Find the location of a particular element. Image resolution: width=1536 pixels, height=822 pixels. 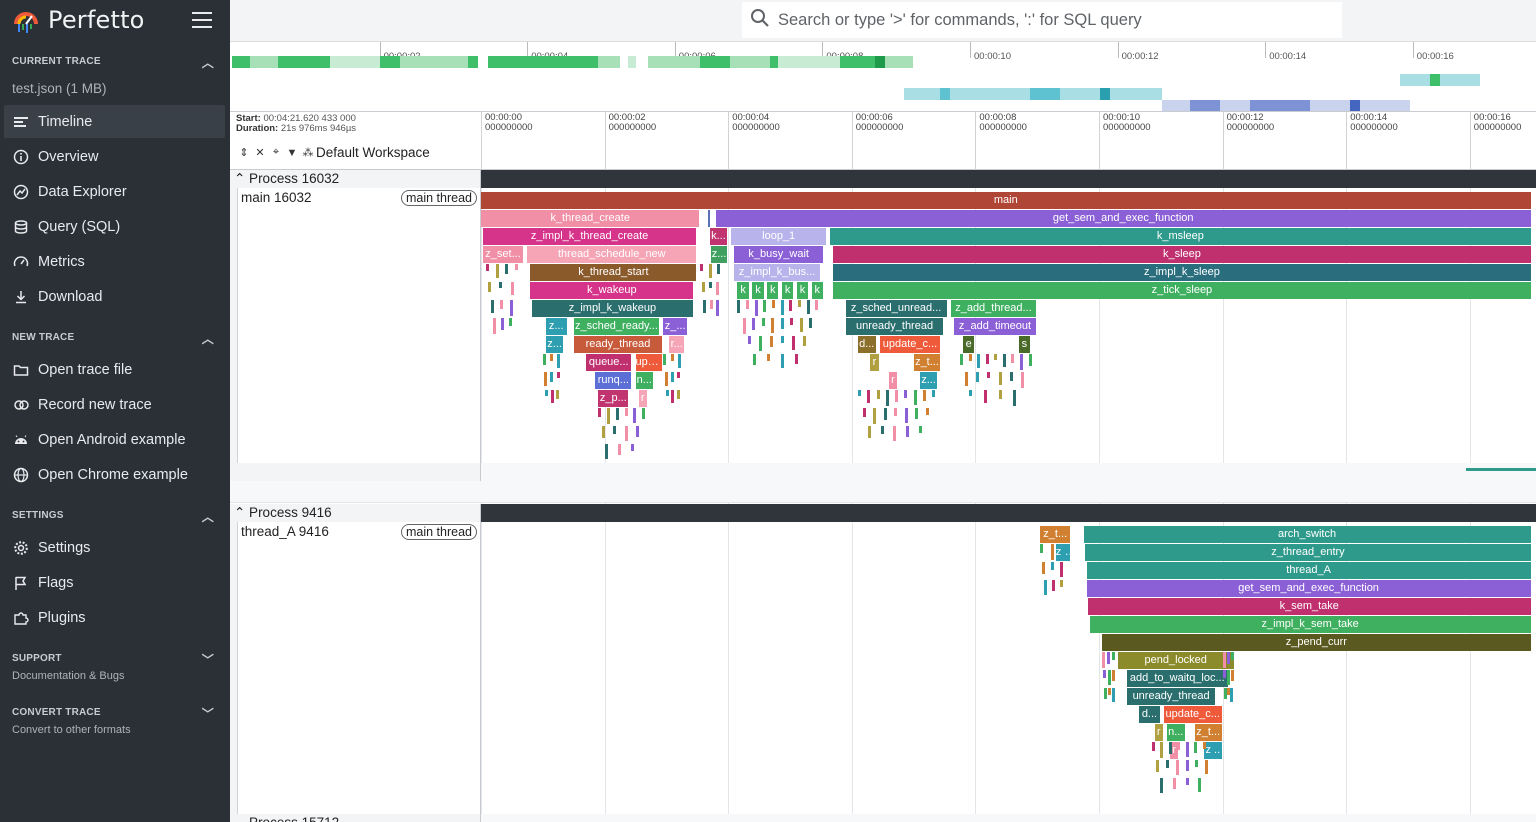

thread-track-header: thread_A 9416 main thread is located at coordinates (359, 668).